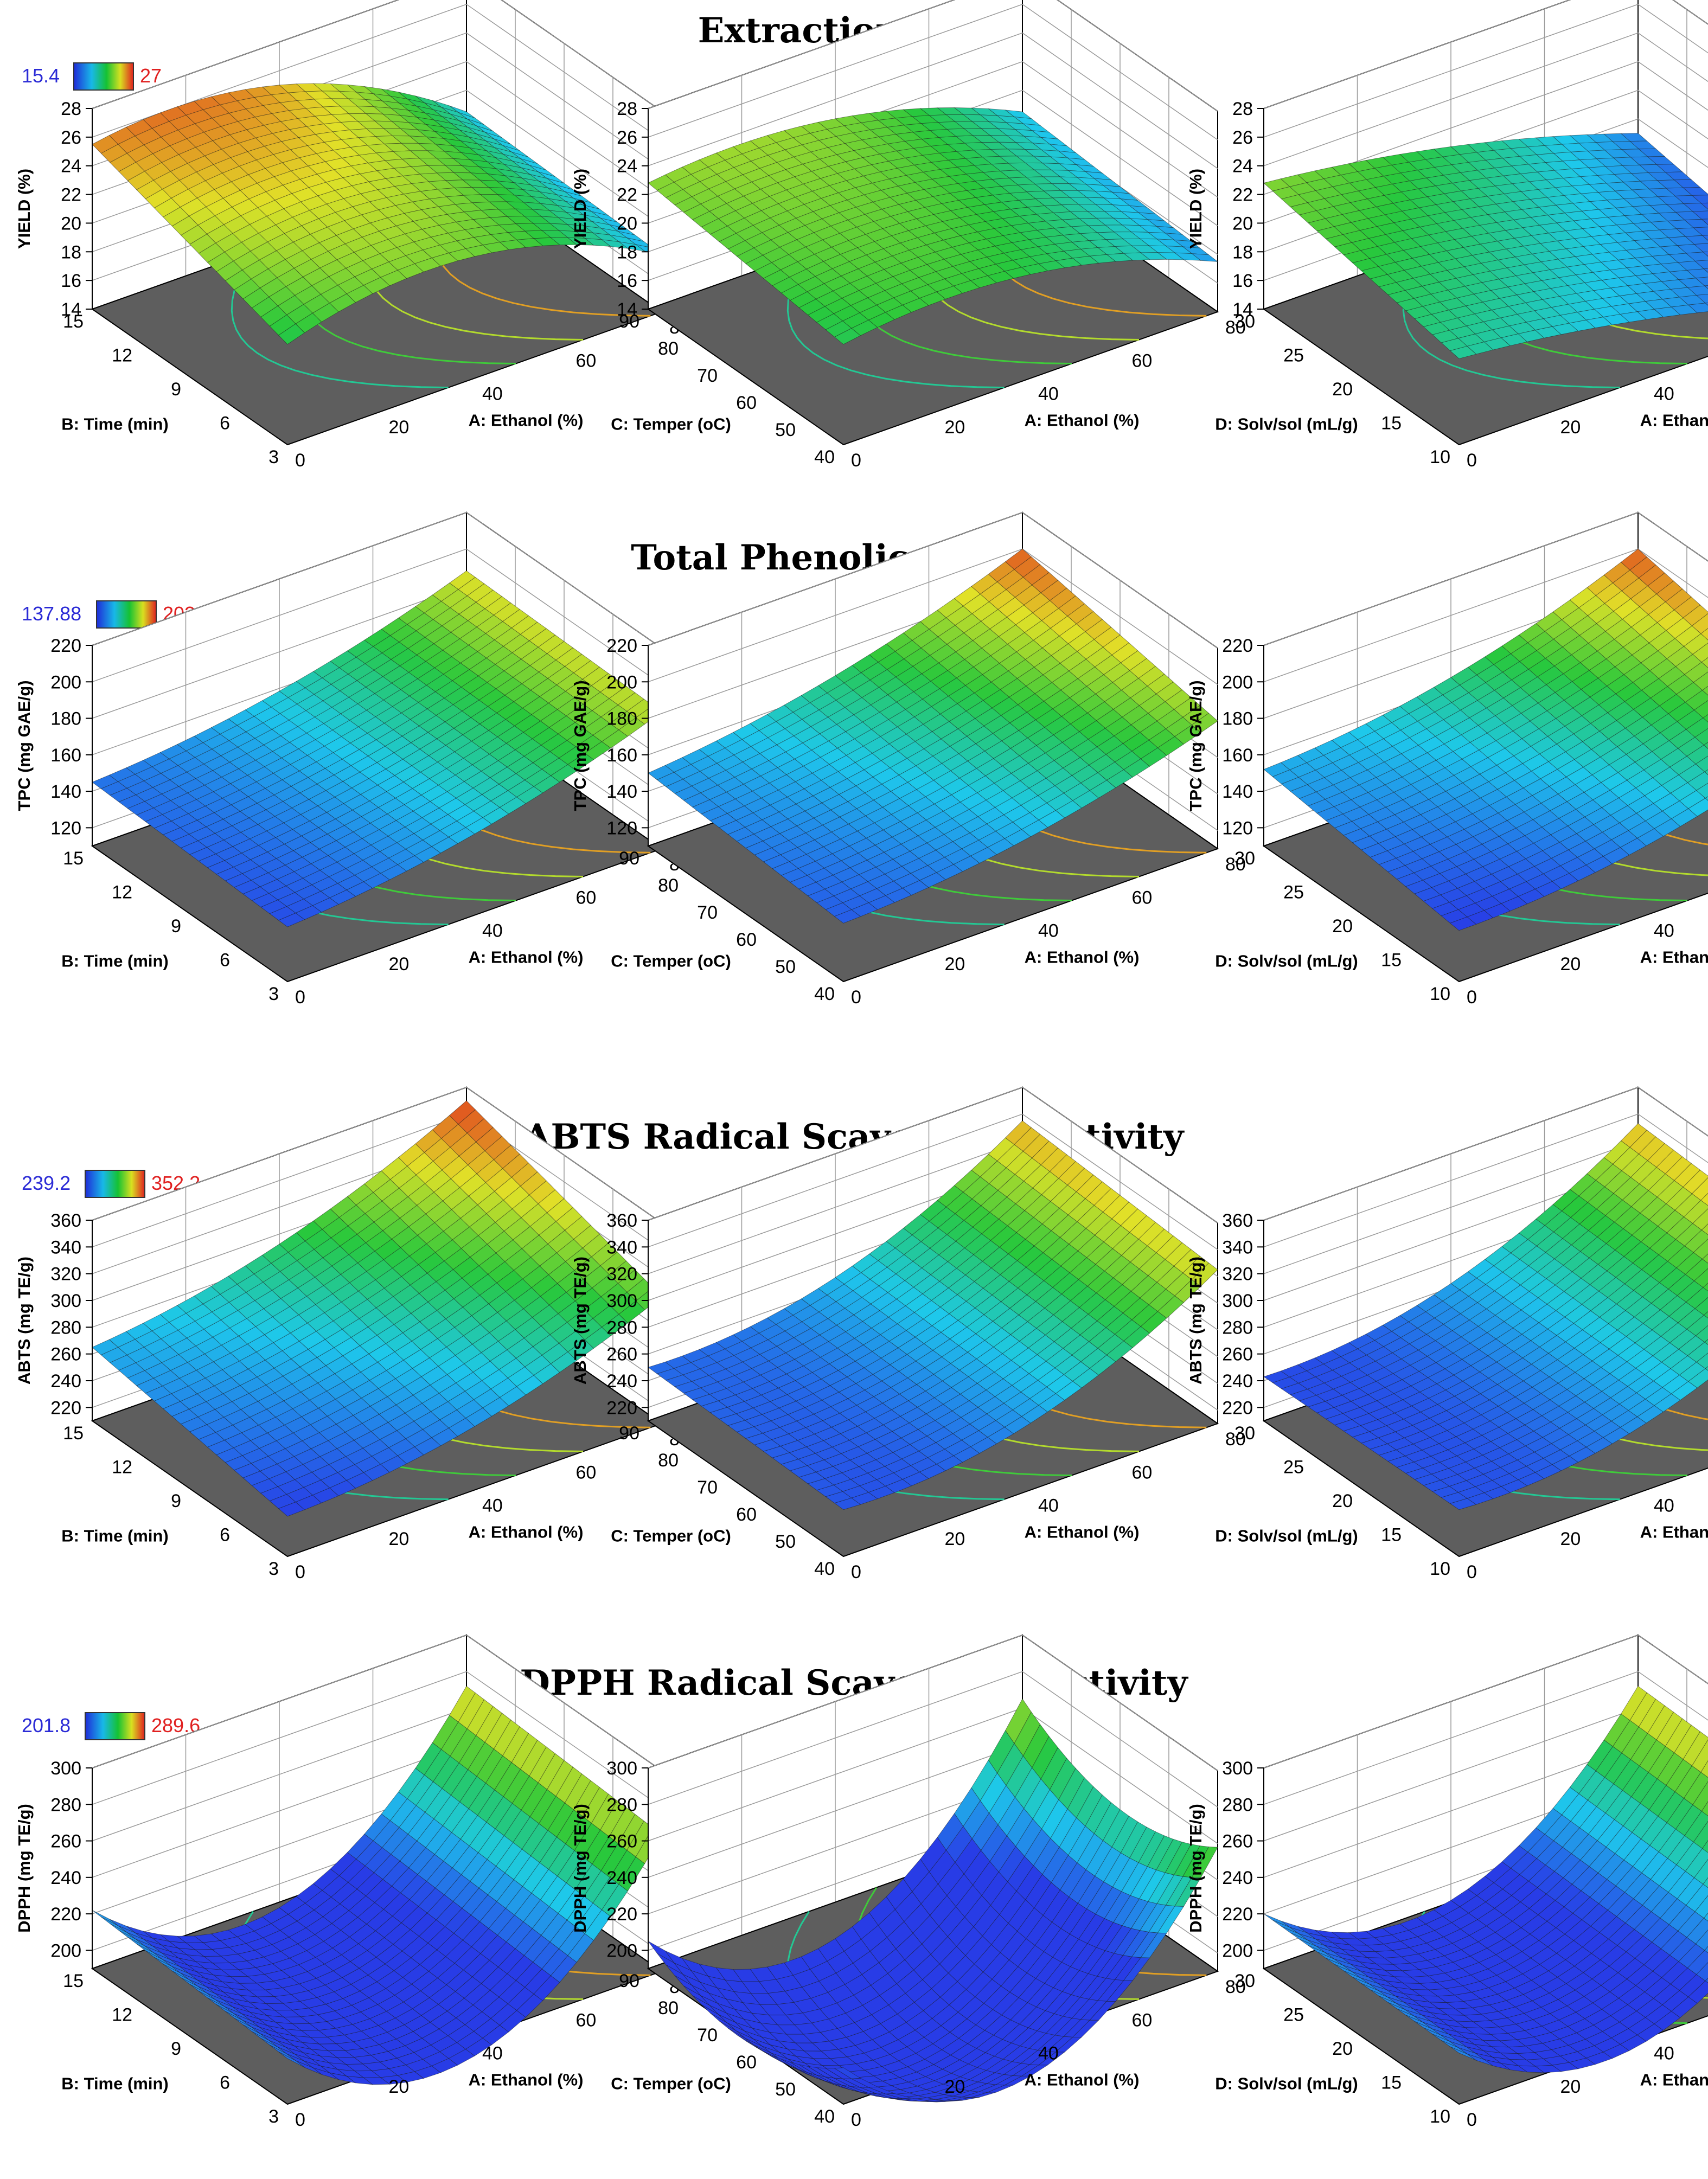  What do you see at coordinates (47, 1725) in the screenshot?
I see `legend-low-value: 201.8` at bounding box center [47, 1725].